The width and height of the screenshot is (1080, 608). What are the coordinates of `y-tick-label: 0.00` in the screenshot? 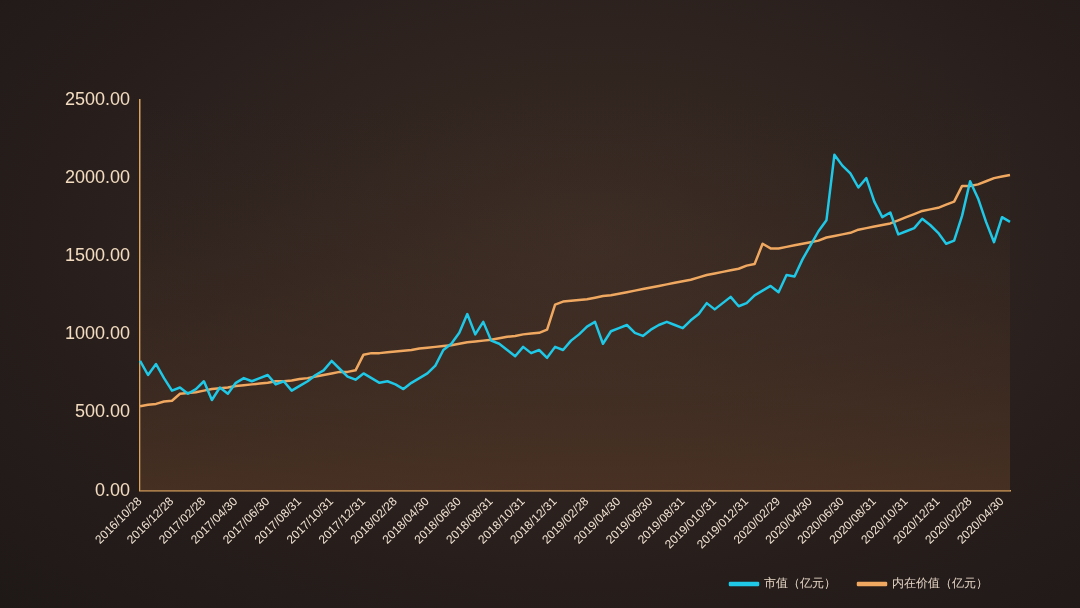 It's located at (113, 489).